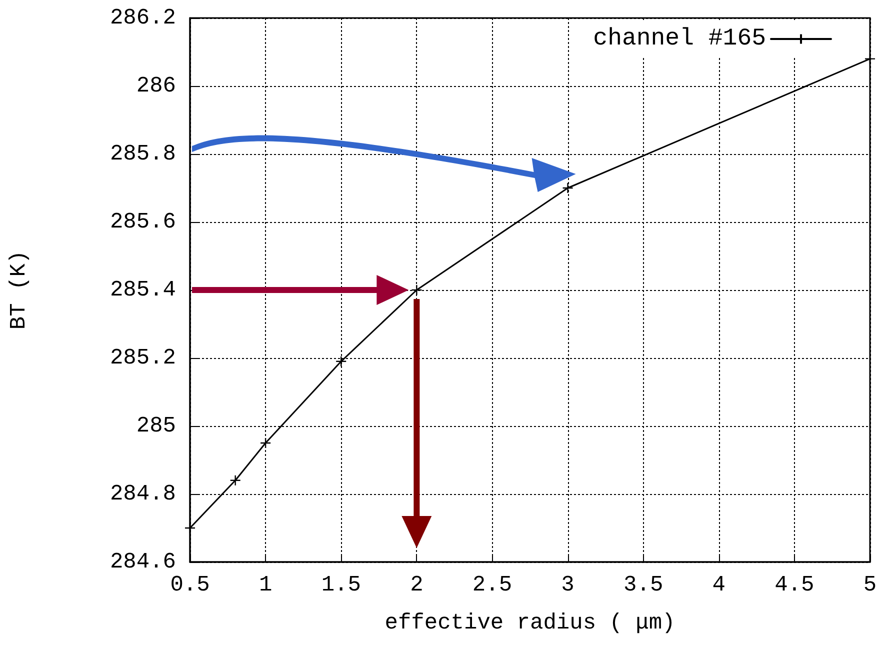 The image size is (887, 648). What do you see at coordinates (190, 585) in the screenshot?
I see `x-tick-label: 0.5` at bounding box center [190, 585].